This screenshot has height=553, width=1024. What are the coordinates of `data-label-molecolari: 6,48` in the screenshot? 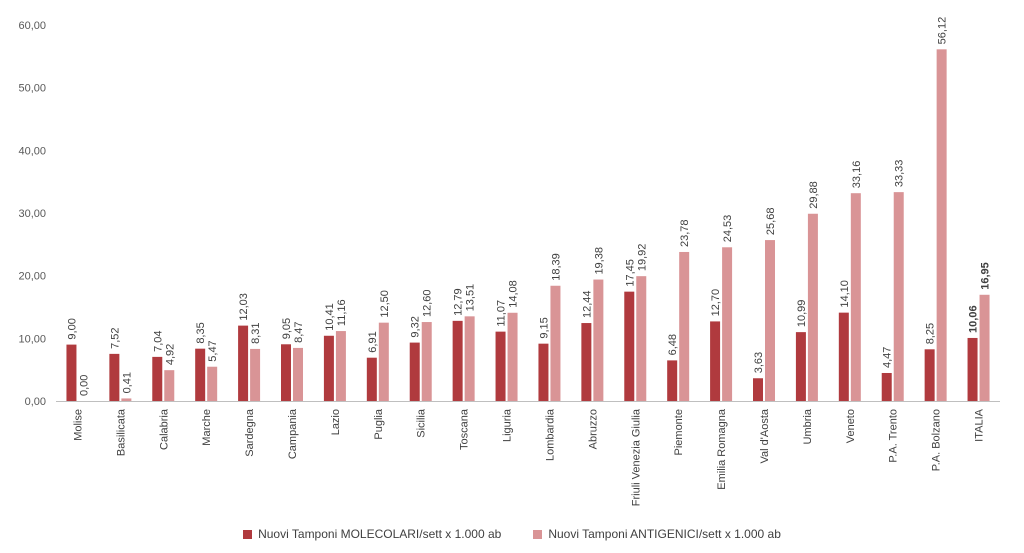 It's located at (673, 344).